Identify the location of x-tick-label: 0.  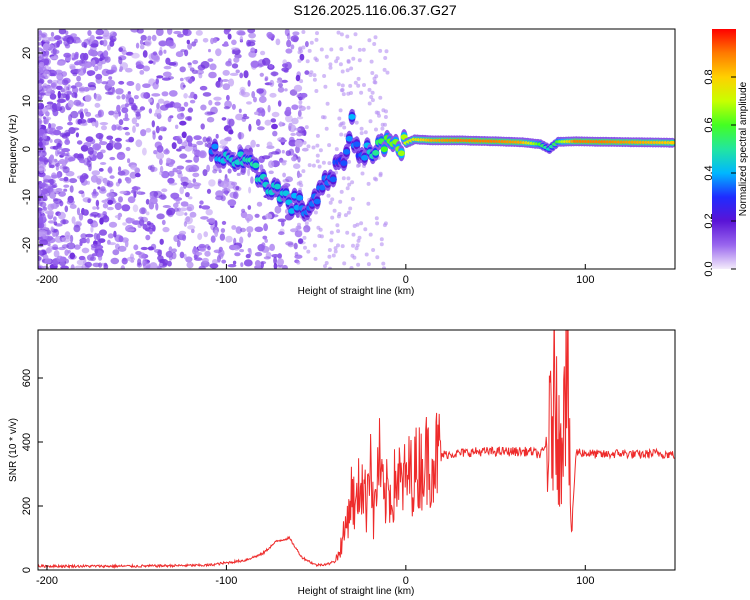
(406, 581).